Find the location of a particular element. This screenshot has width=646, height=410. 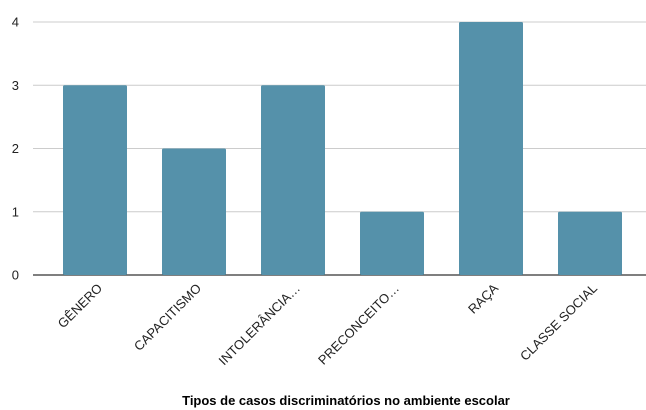

y-tick-label: 1 is located at coordinates (15, 211).